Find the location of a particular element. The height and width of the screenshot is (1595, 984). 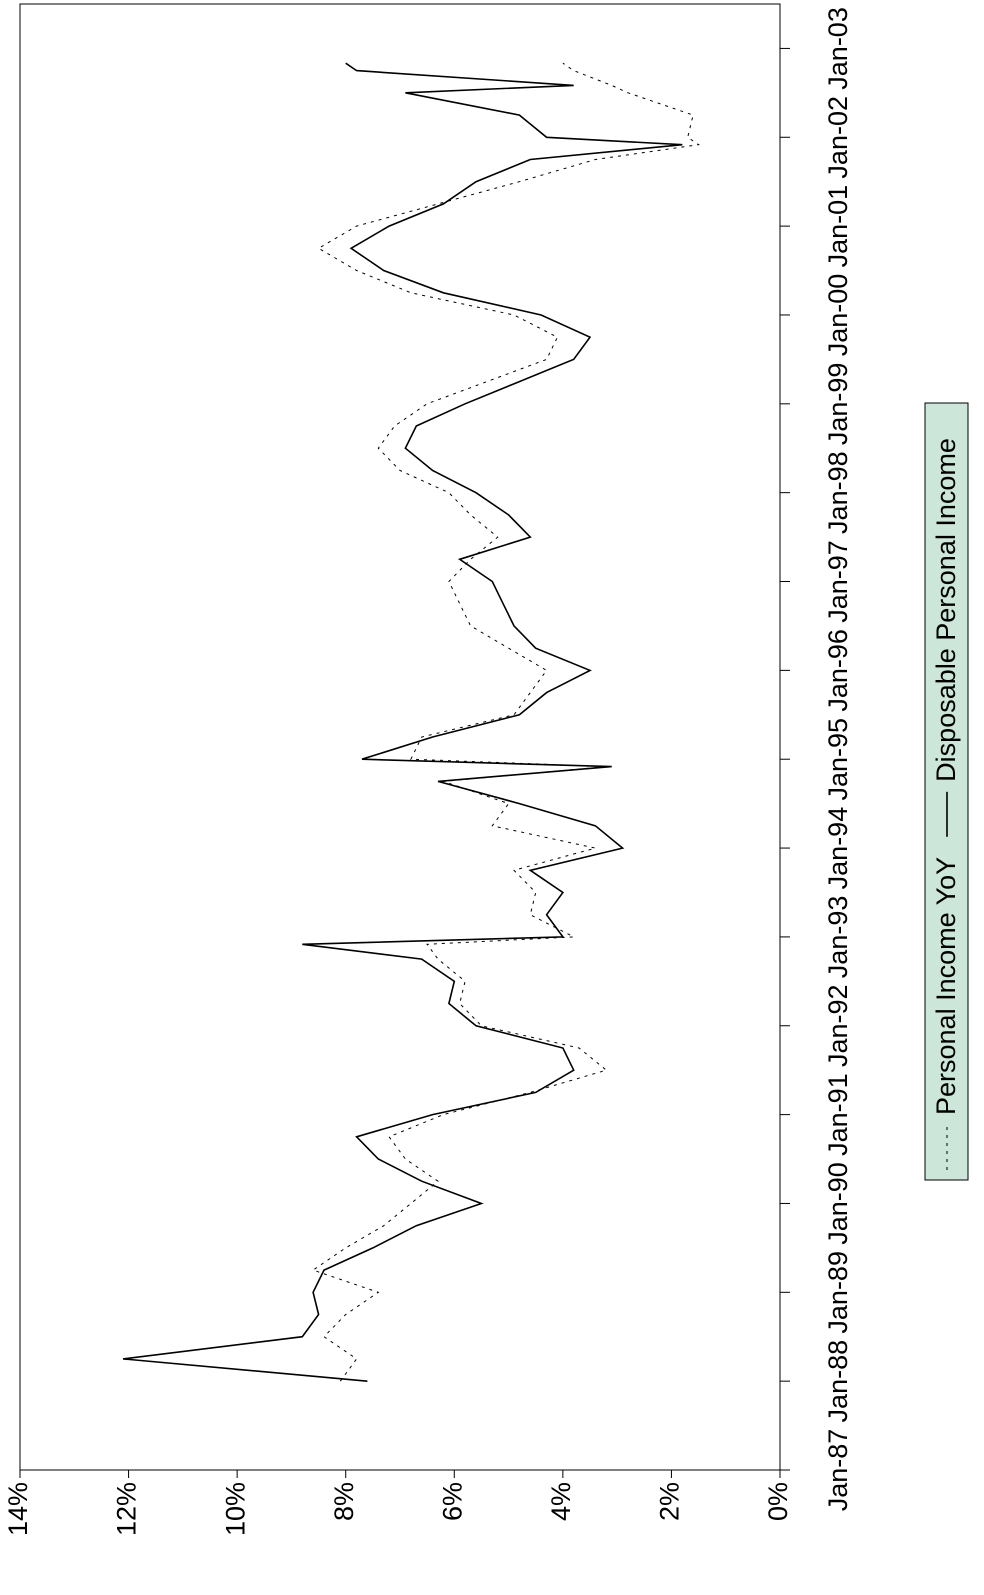

y-tick-label: 0% is located at coordinates (778, 1501).